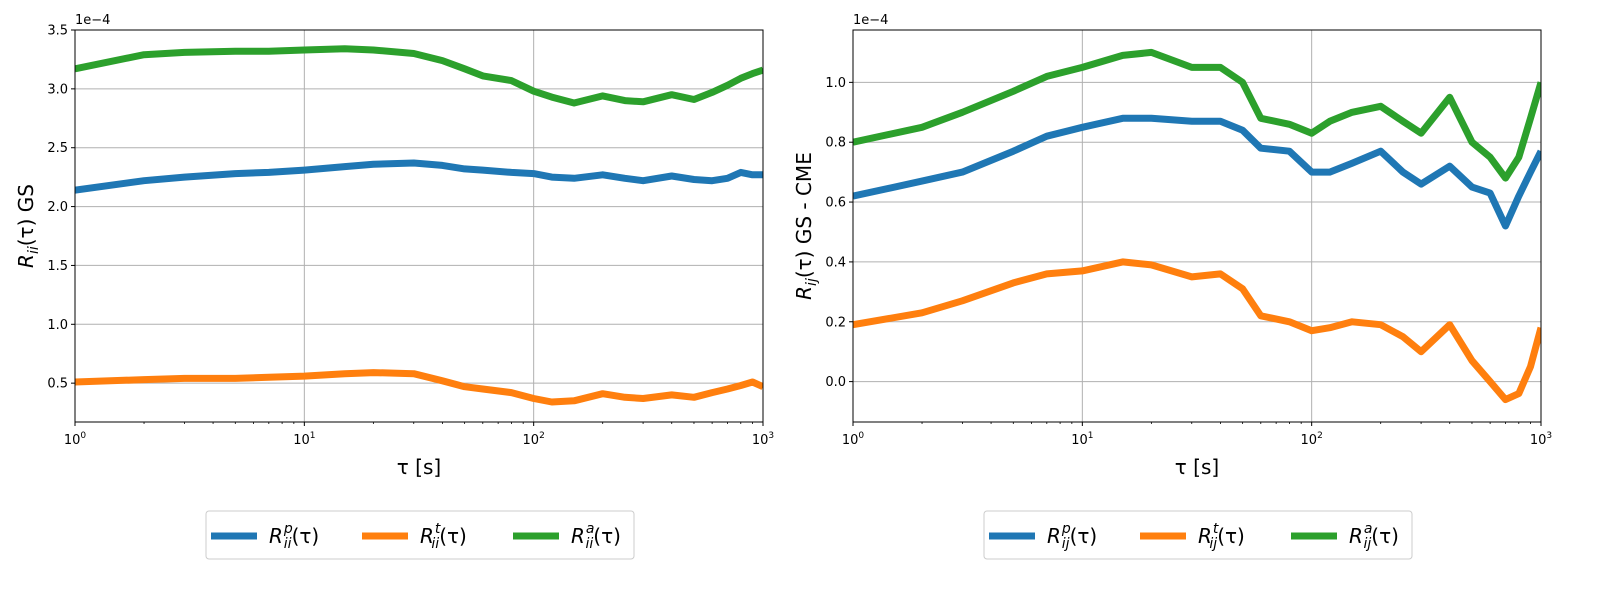 This screenshot has height=600, width=1600. I want to click on legend-label-p: Rp ii(τ), so click(294, 536).